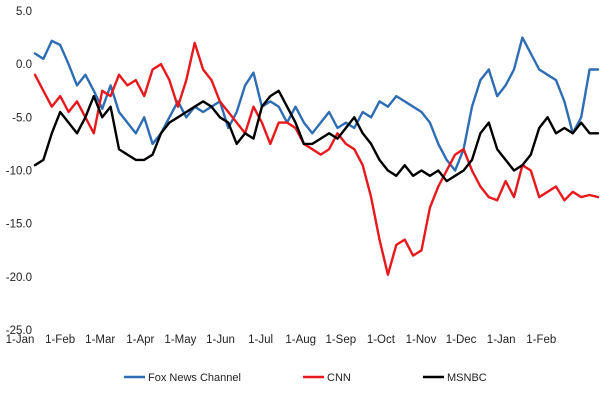 This screenshot has height=403, width=600. I want to click on x-tick-label: 1-Sep, so click(340, 340).